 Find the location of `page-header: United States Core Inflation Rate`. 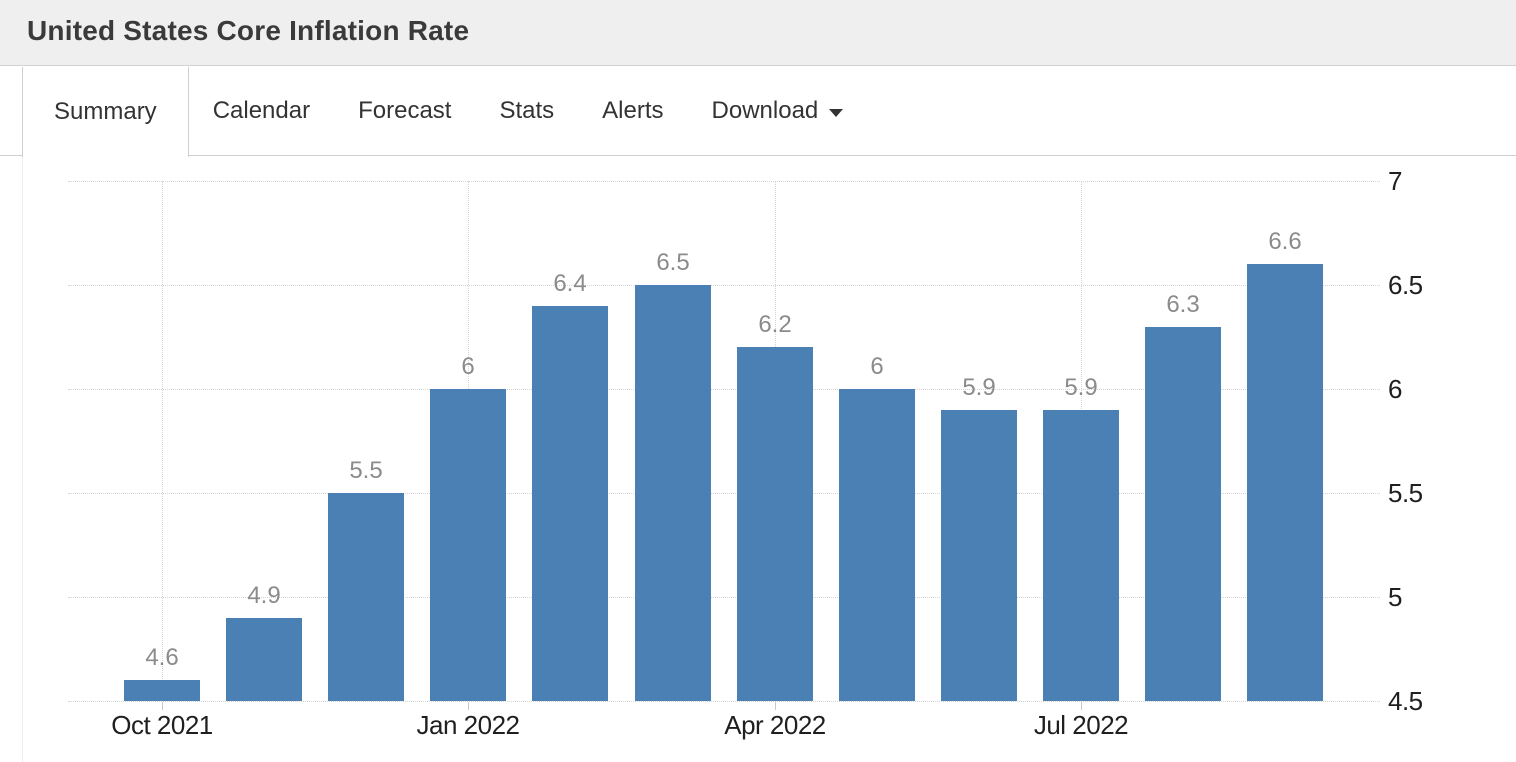

page-header: United States Core Inflation Rate is located at coordinates (758, 33).